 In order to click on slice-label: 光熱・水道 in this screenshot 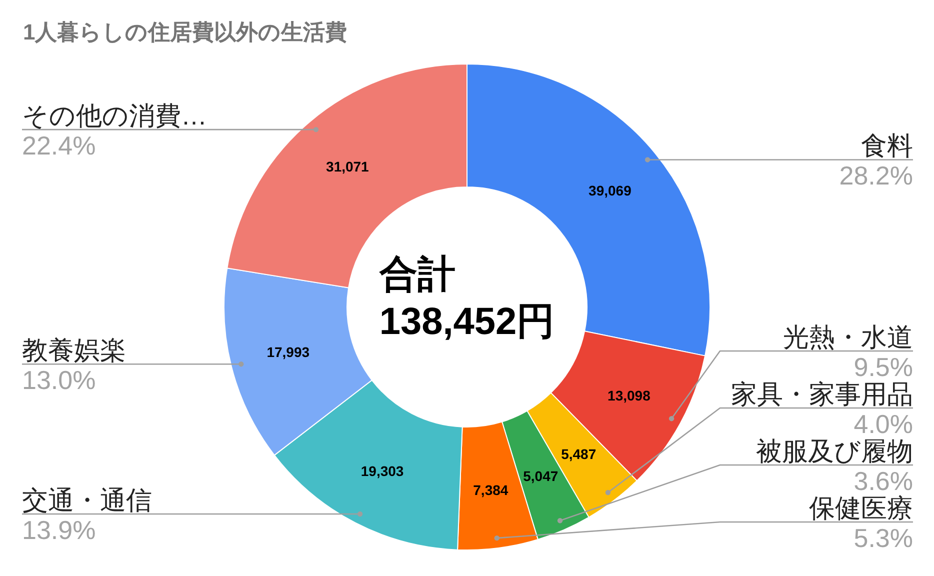, I will do `click(848, 337)`.